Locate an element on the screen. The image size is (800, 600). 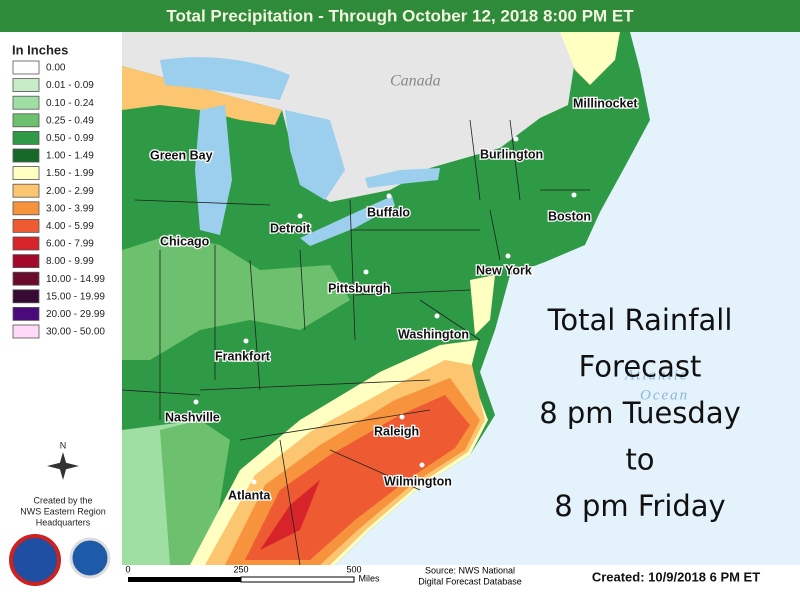
legend-label: 0.25 - 0.49 is located at coordinates (70, 120).